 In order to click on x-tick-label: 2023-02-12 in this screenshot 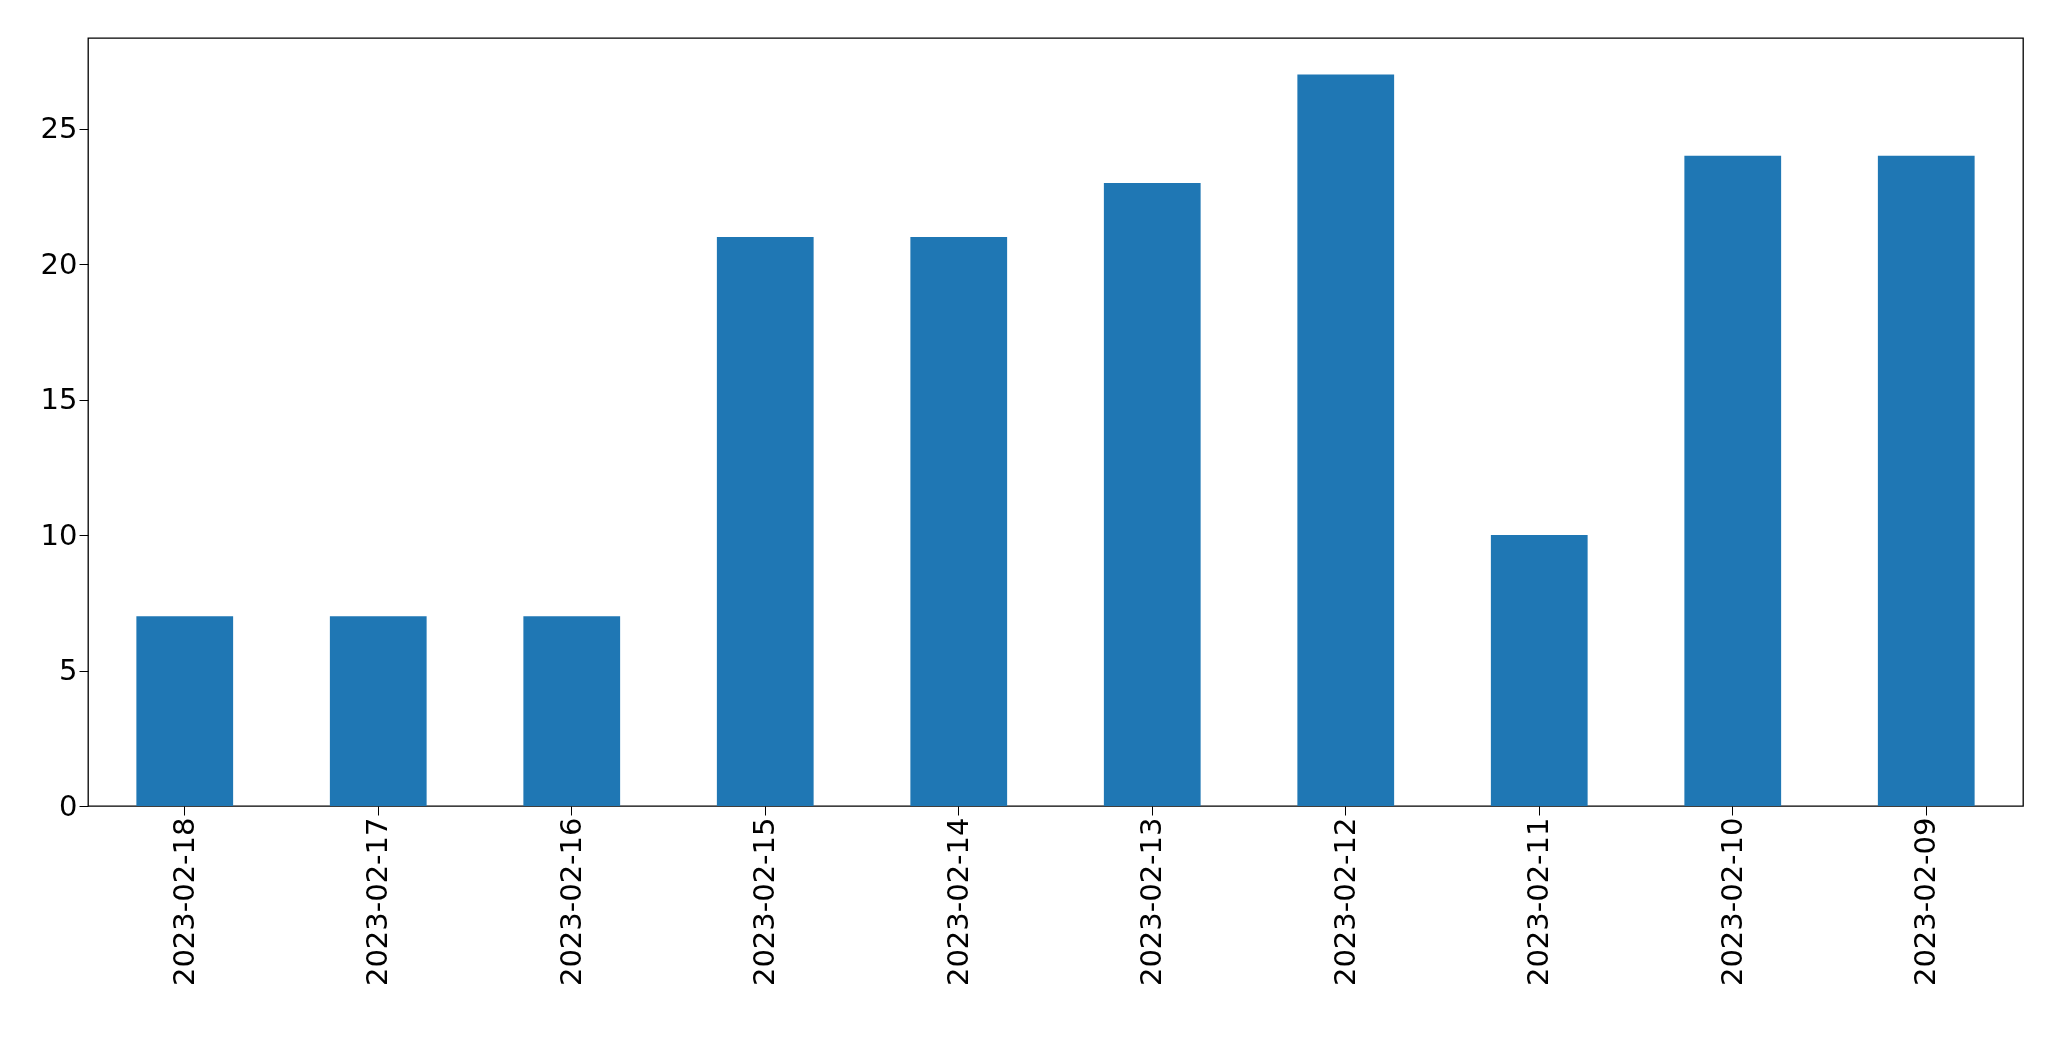, I will do `click(1344, 902)`.